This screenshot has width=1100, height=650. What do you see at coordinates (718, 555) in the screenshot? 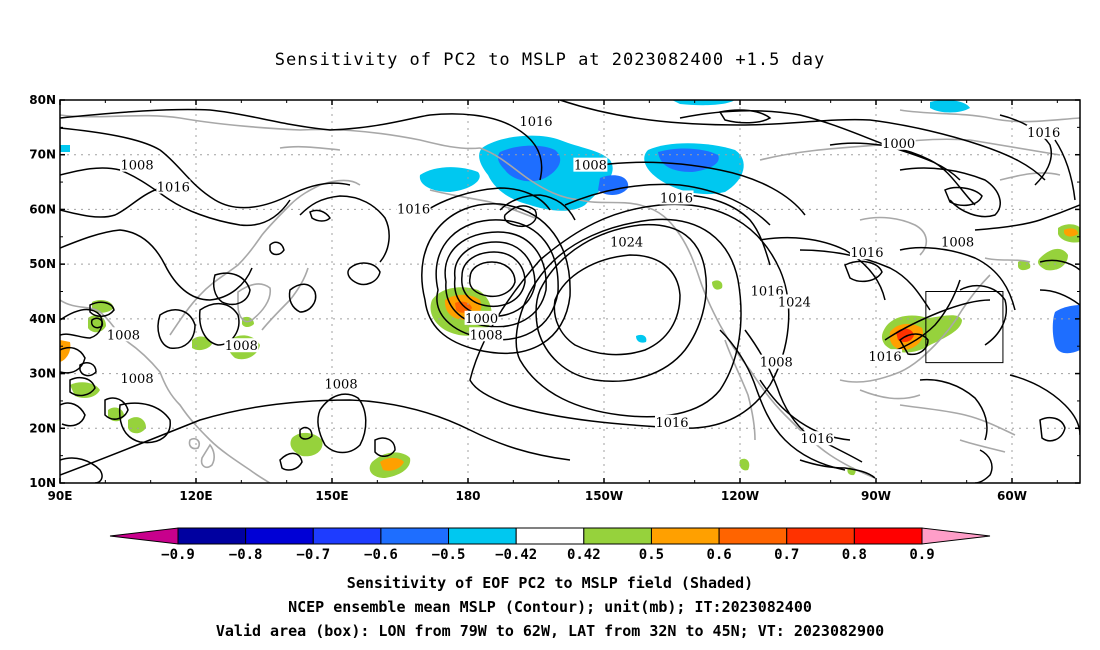
I see `colorbar-tick-label: 0.6` at bounding box center [718, 555].